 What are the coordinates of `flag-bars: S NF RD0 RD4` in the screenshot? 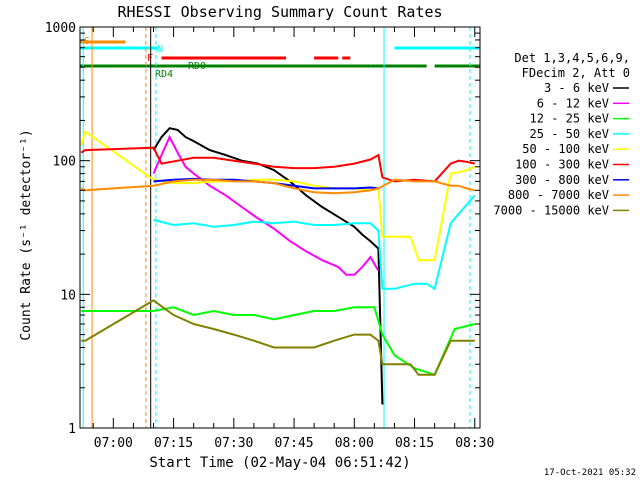 It's located at (280, 58).